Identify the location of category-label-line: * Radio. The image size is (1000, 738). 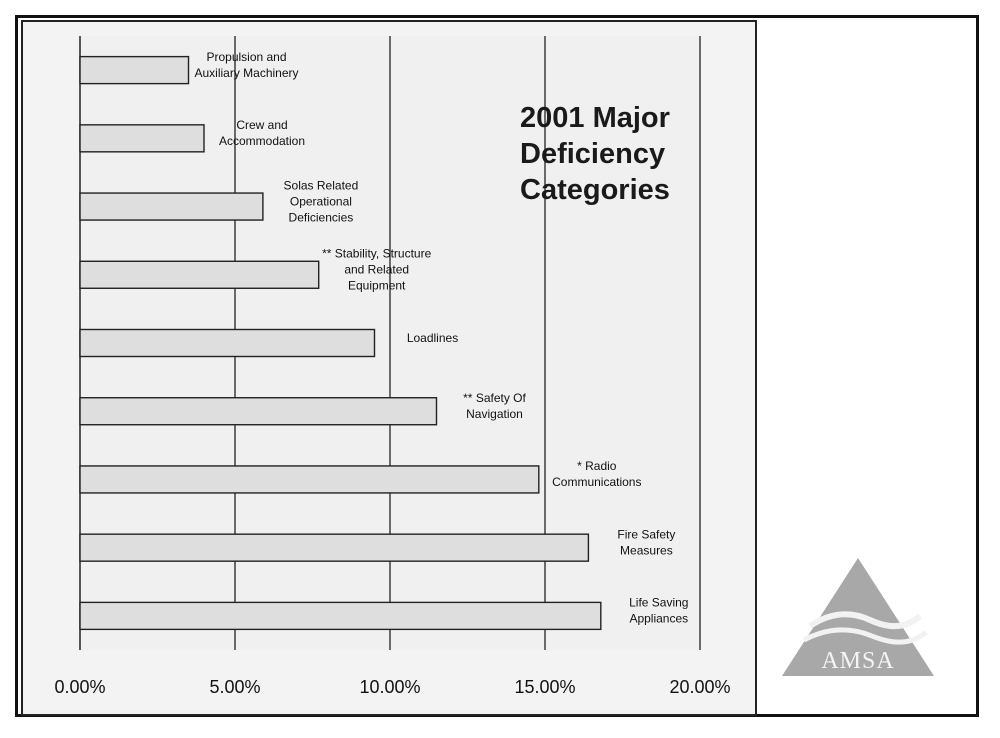
(597, 466).